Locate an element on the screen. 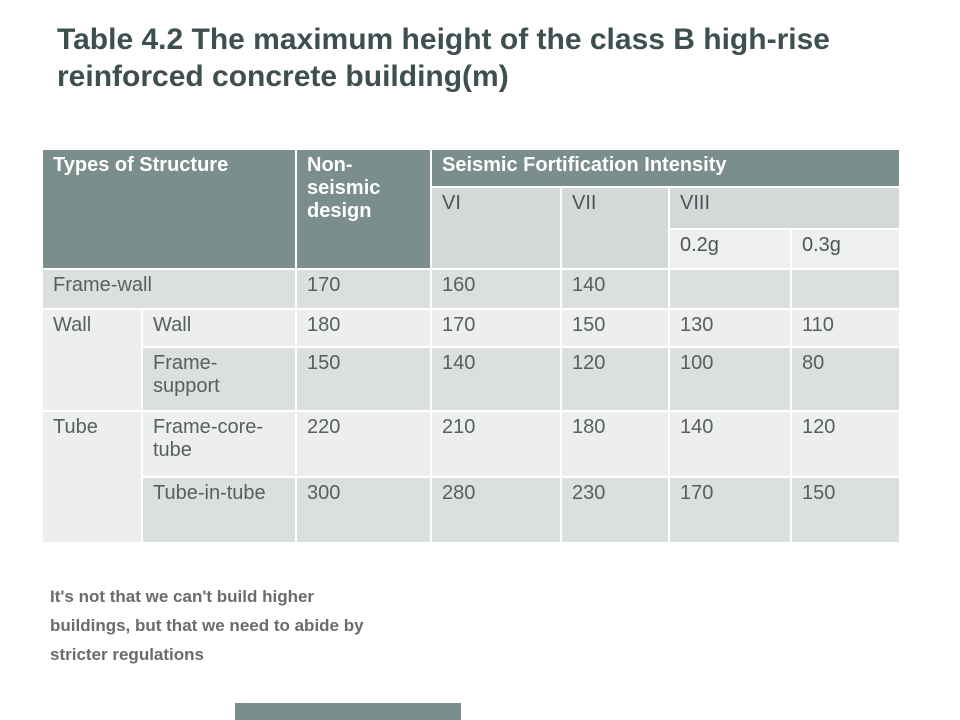  row-group-label: Tube is located at coordinates (92, 477).